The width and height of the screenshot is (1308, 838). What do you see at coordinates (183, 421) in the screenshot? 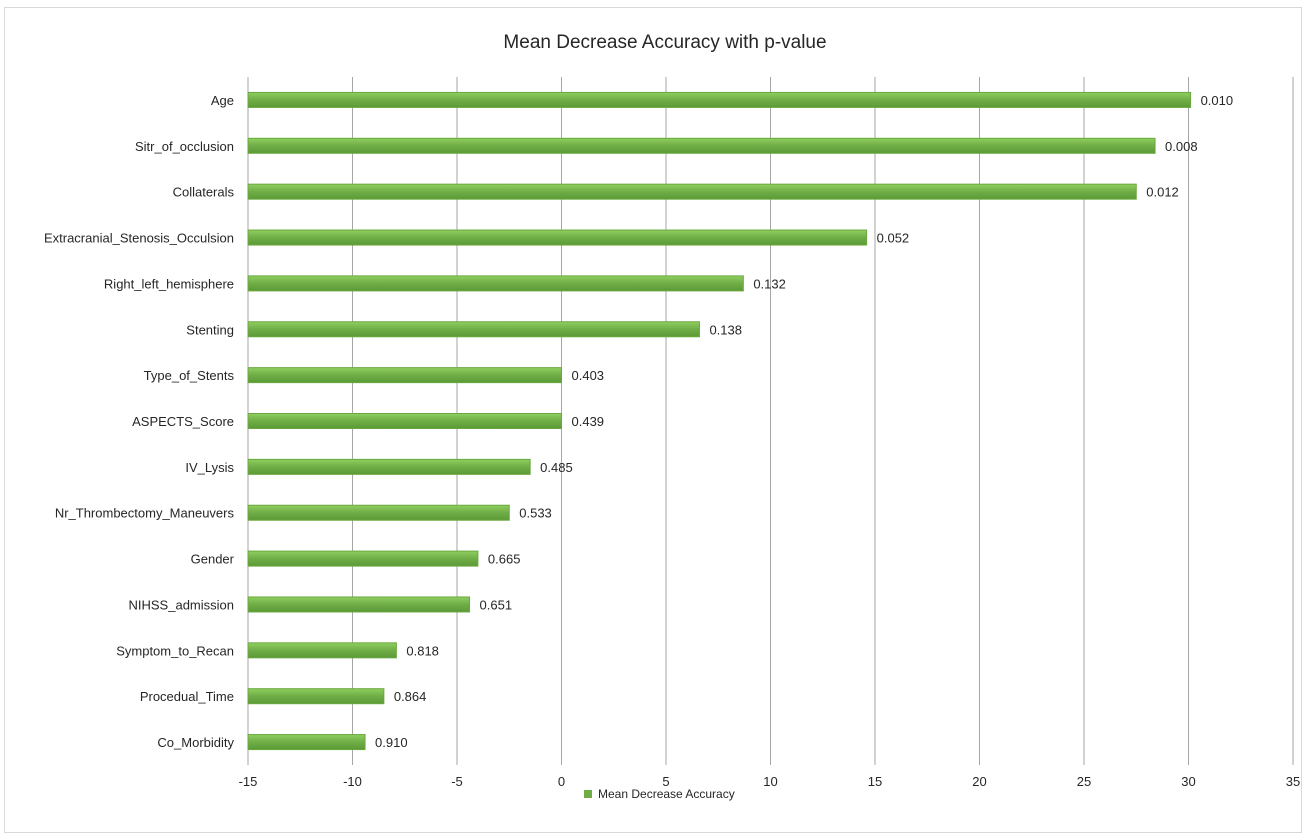
I see `category-label: ASPECTS_Score` at bounding box center [183, 421].